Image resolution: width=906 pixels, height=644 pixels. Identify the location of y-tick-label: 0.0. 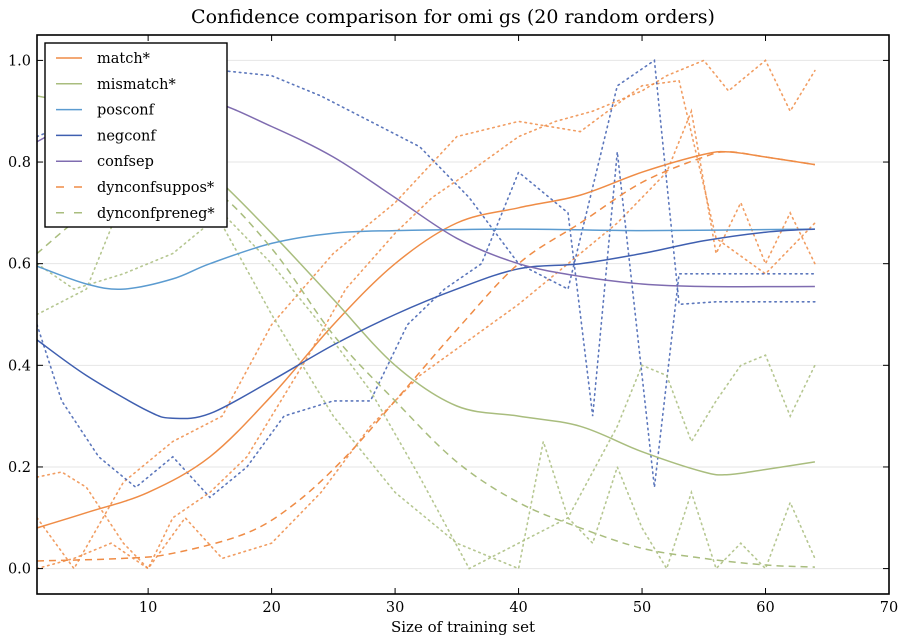
(19, 570).